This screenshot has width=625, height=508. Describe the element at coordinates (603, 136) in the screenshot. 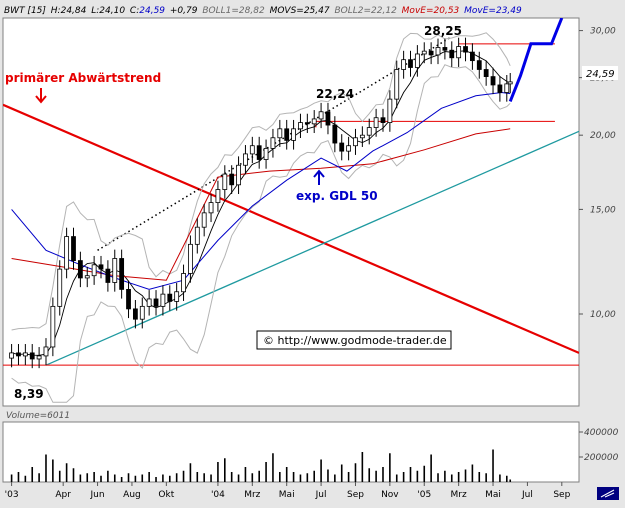

I see `y-tick-label: 20,00` at that location.